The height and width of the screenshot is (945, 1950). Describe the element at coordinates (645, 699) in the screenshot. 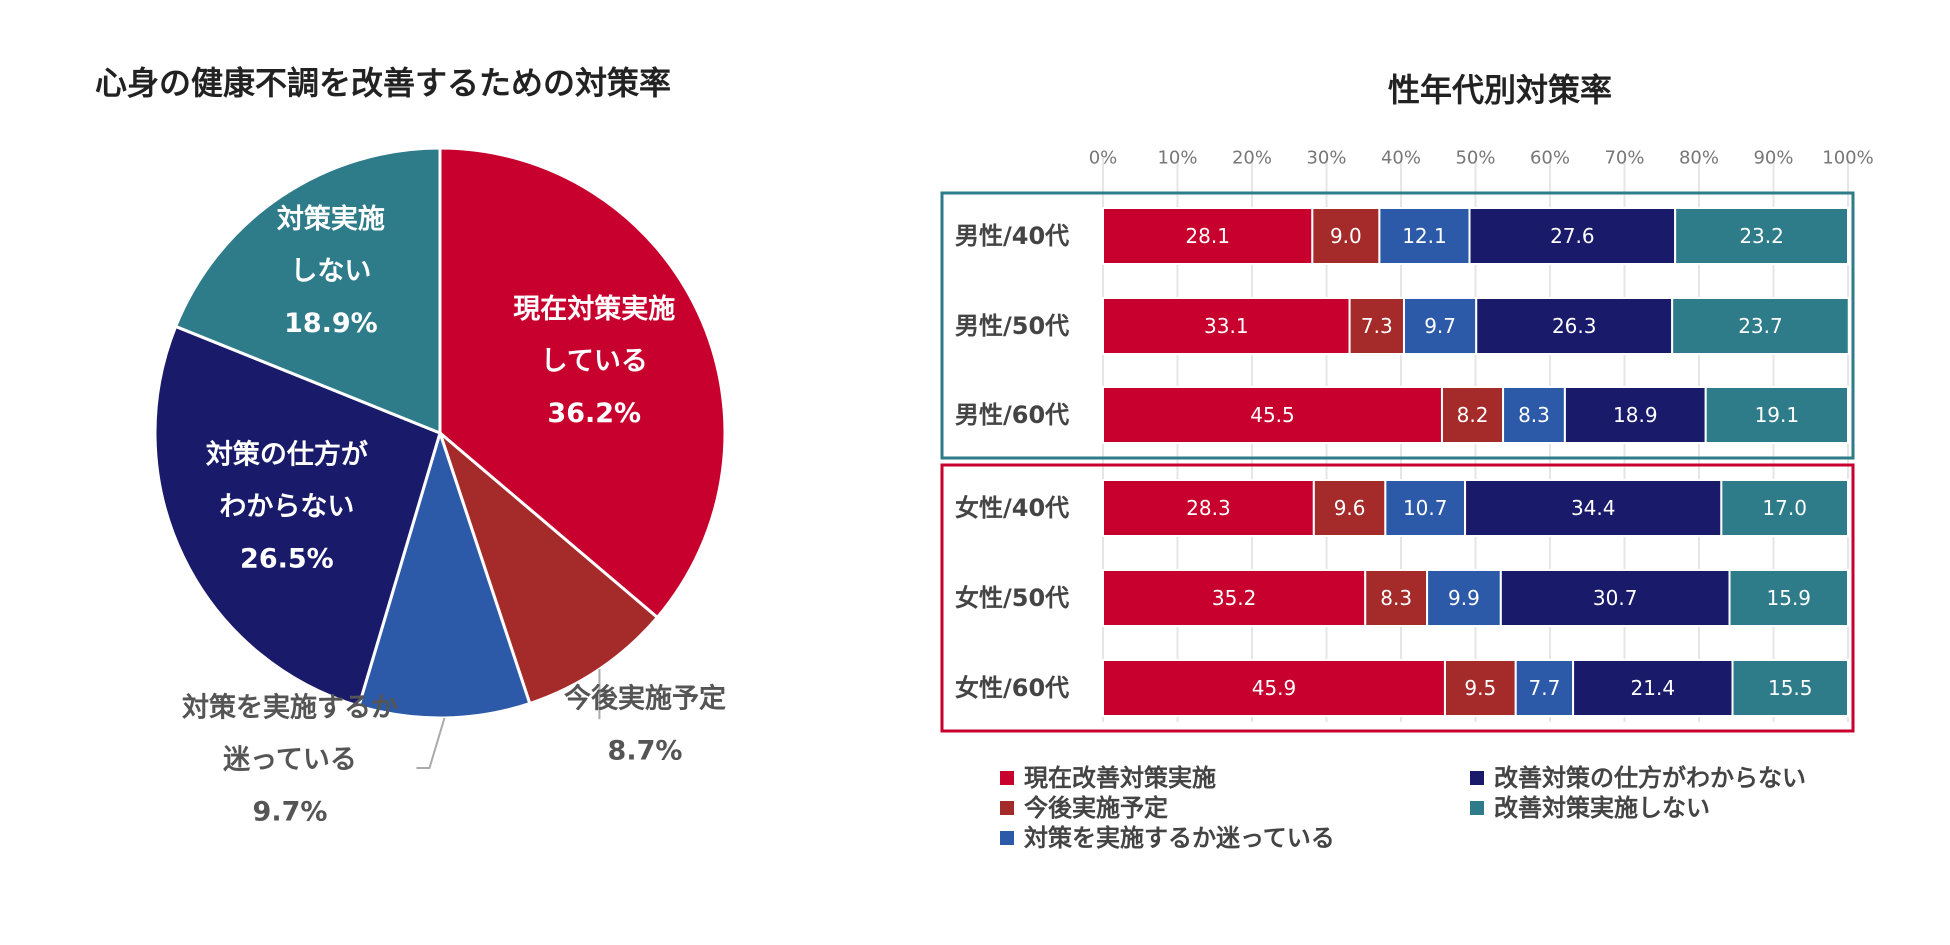

I see `pie-label-1-line-0: 今後実施予定` at that location.